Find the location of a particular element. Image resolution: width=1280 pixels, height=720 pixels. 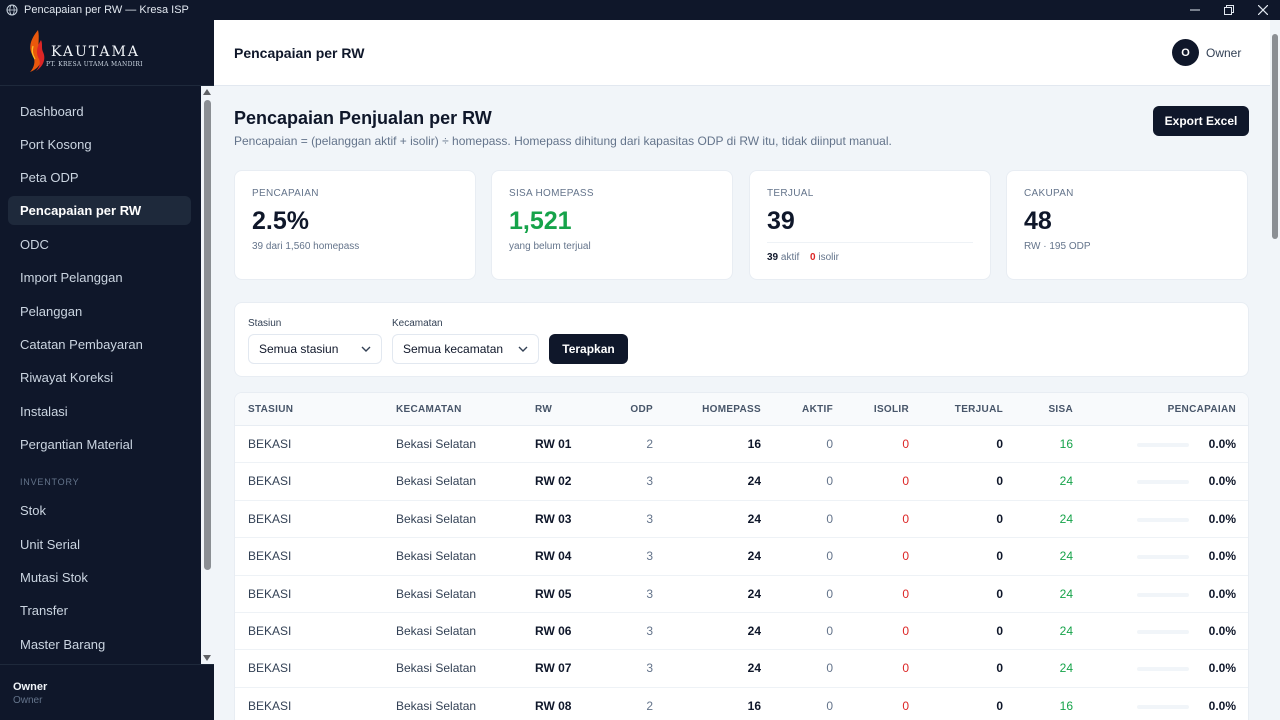

sidebar-item-mutasi-stok: Mutasi Stok is located at coordinates (54, 577).